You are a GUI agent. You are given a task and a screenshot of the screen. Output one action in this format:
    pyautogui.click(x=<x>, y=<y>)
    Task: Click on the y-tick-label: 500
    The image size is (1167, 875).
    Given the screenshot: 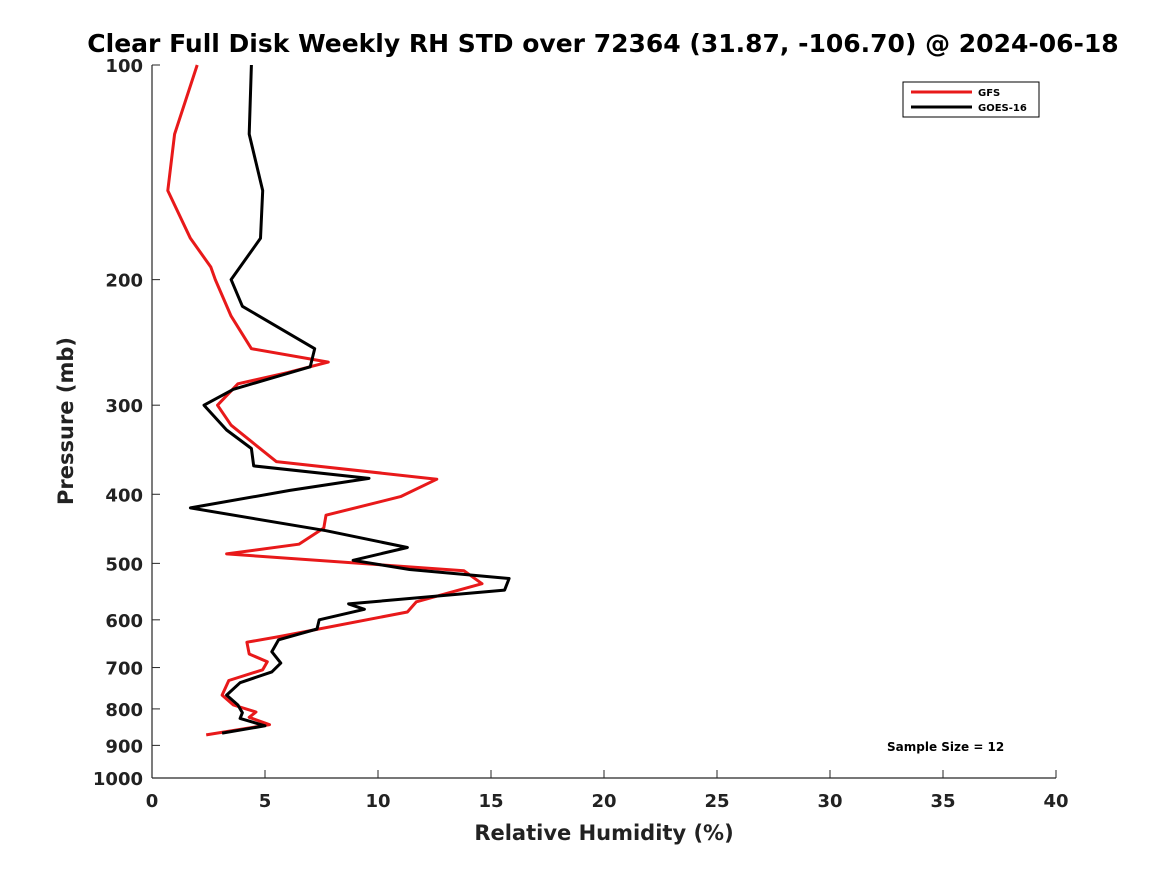 What is the action you would take?
    pyautogui.click(x=124, y=564)
    